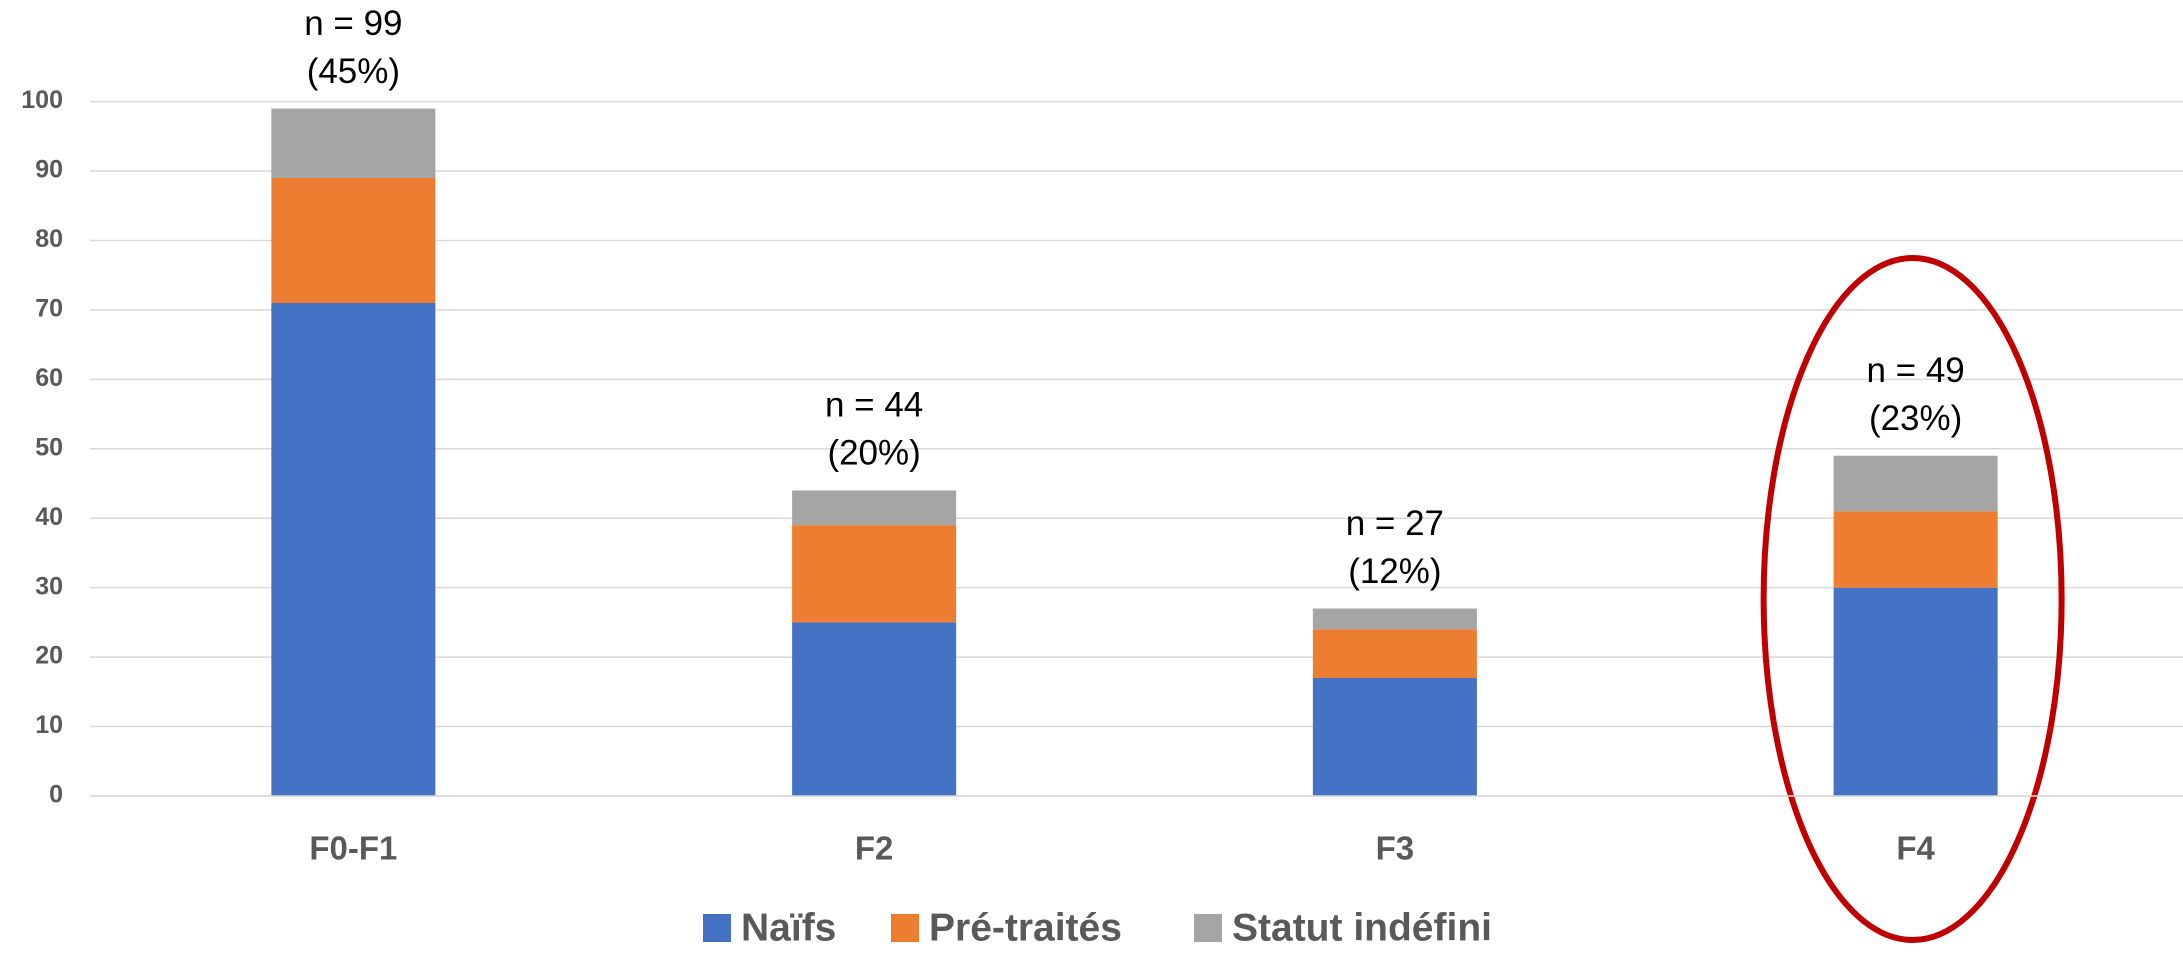 The image size is (2183, 954). Describe the element at coordinates (788, 927) in the screenshot. I see `legend-label: Naïfs` at that location.